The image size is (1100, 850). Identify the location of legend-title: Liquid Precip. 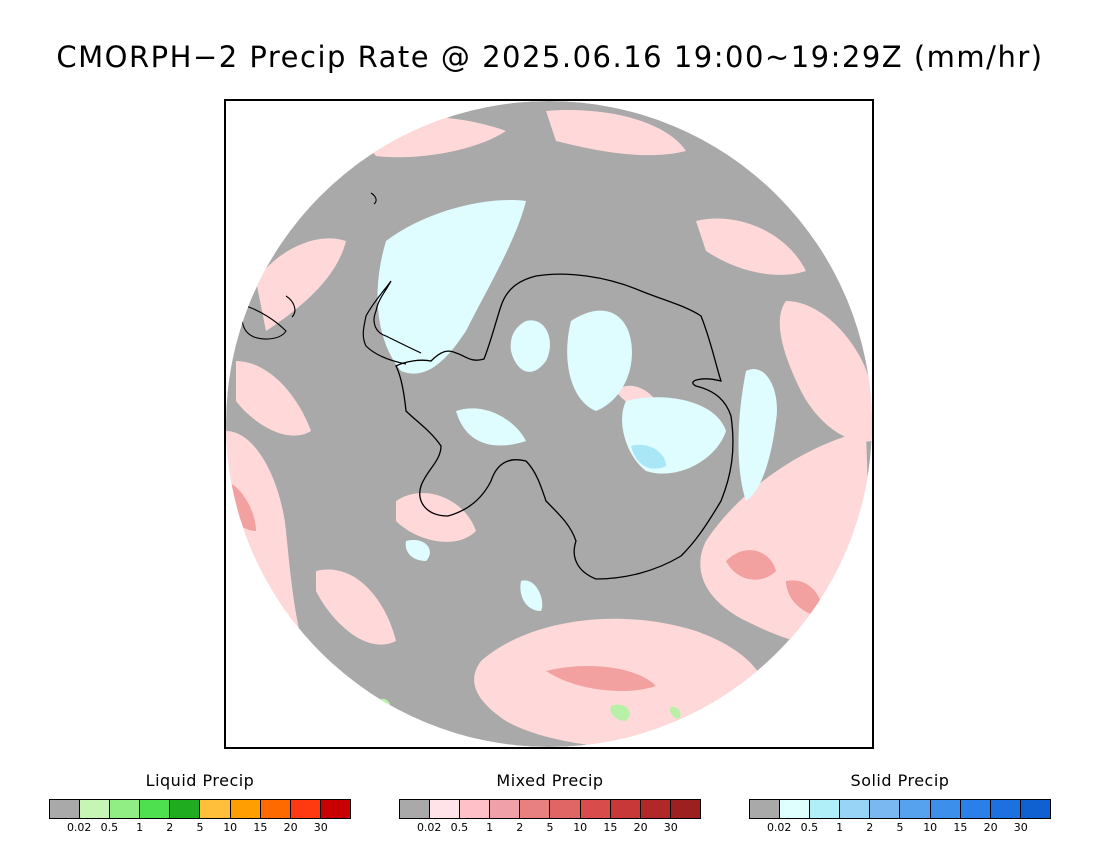
(200, 780).